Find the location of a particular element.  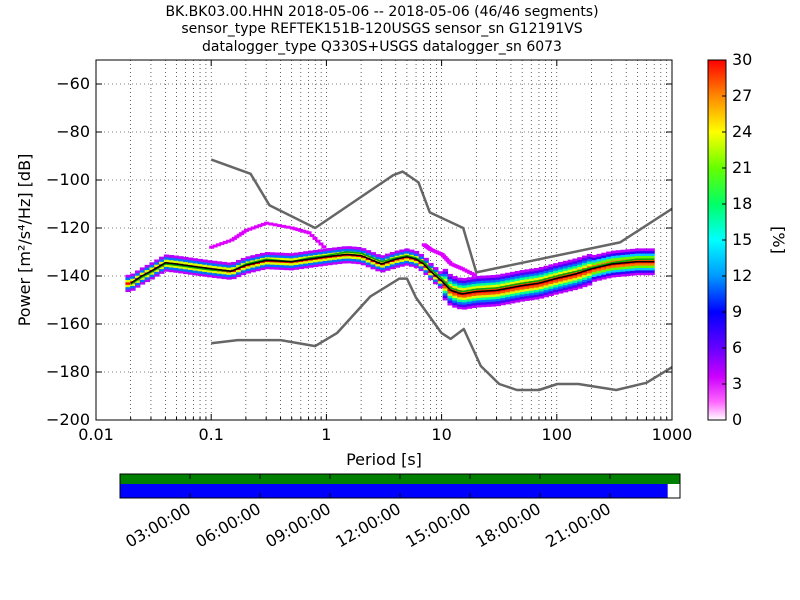

y-tick-label: −160 is located at coordinates (68, 323).